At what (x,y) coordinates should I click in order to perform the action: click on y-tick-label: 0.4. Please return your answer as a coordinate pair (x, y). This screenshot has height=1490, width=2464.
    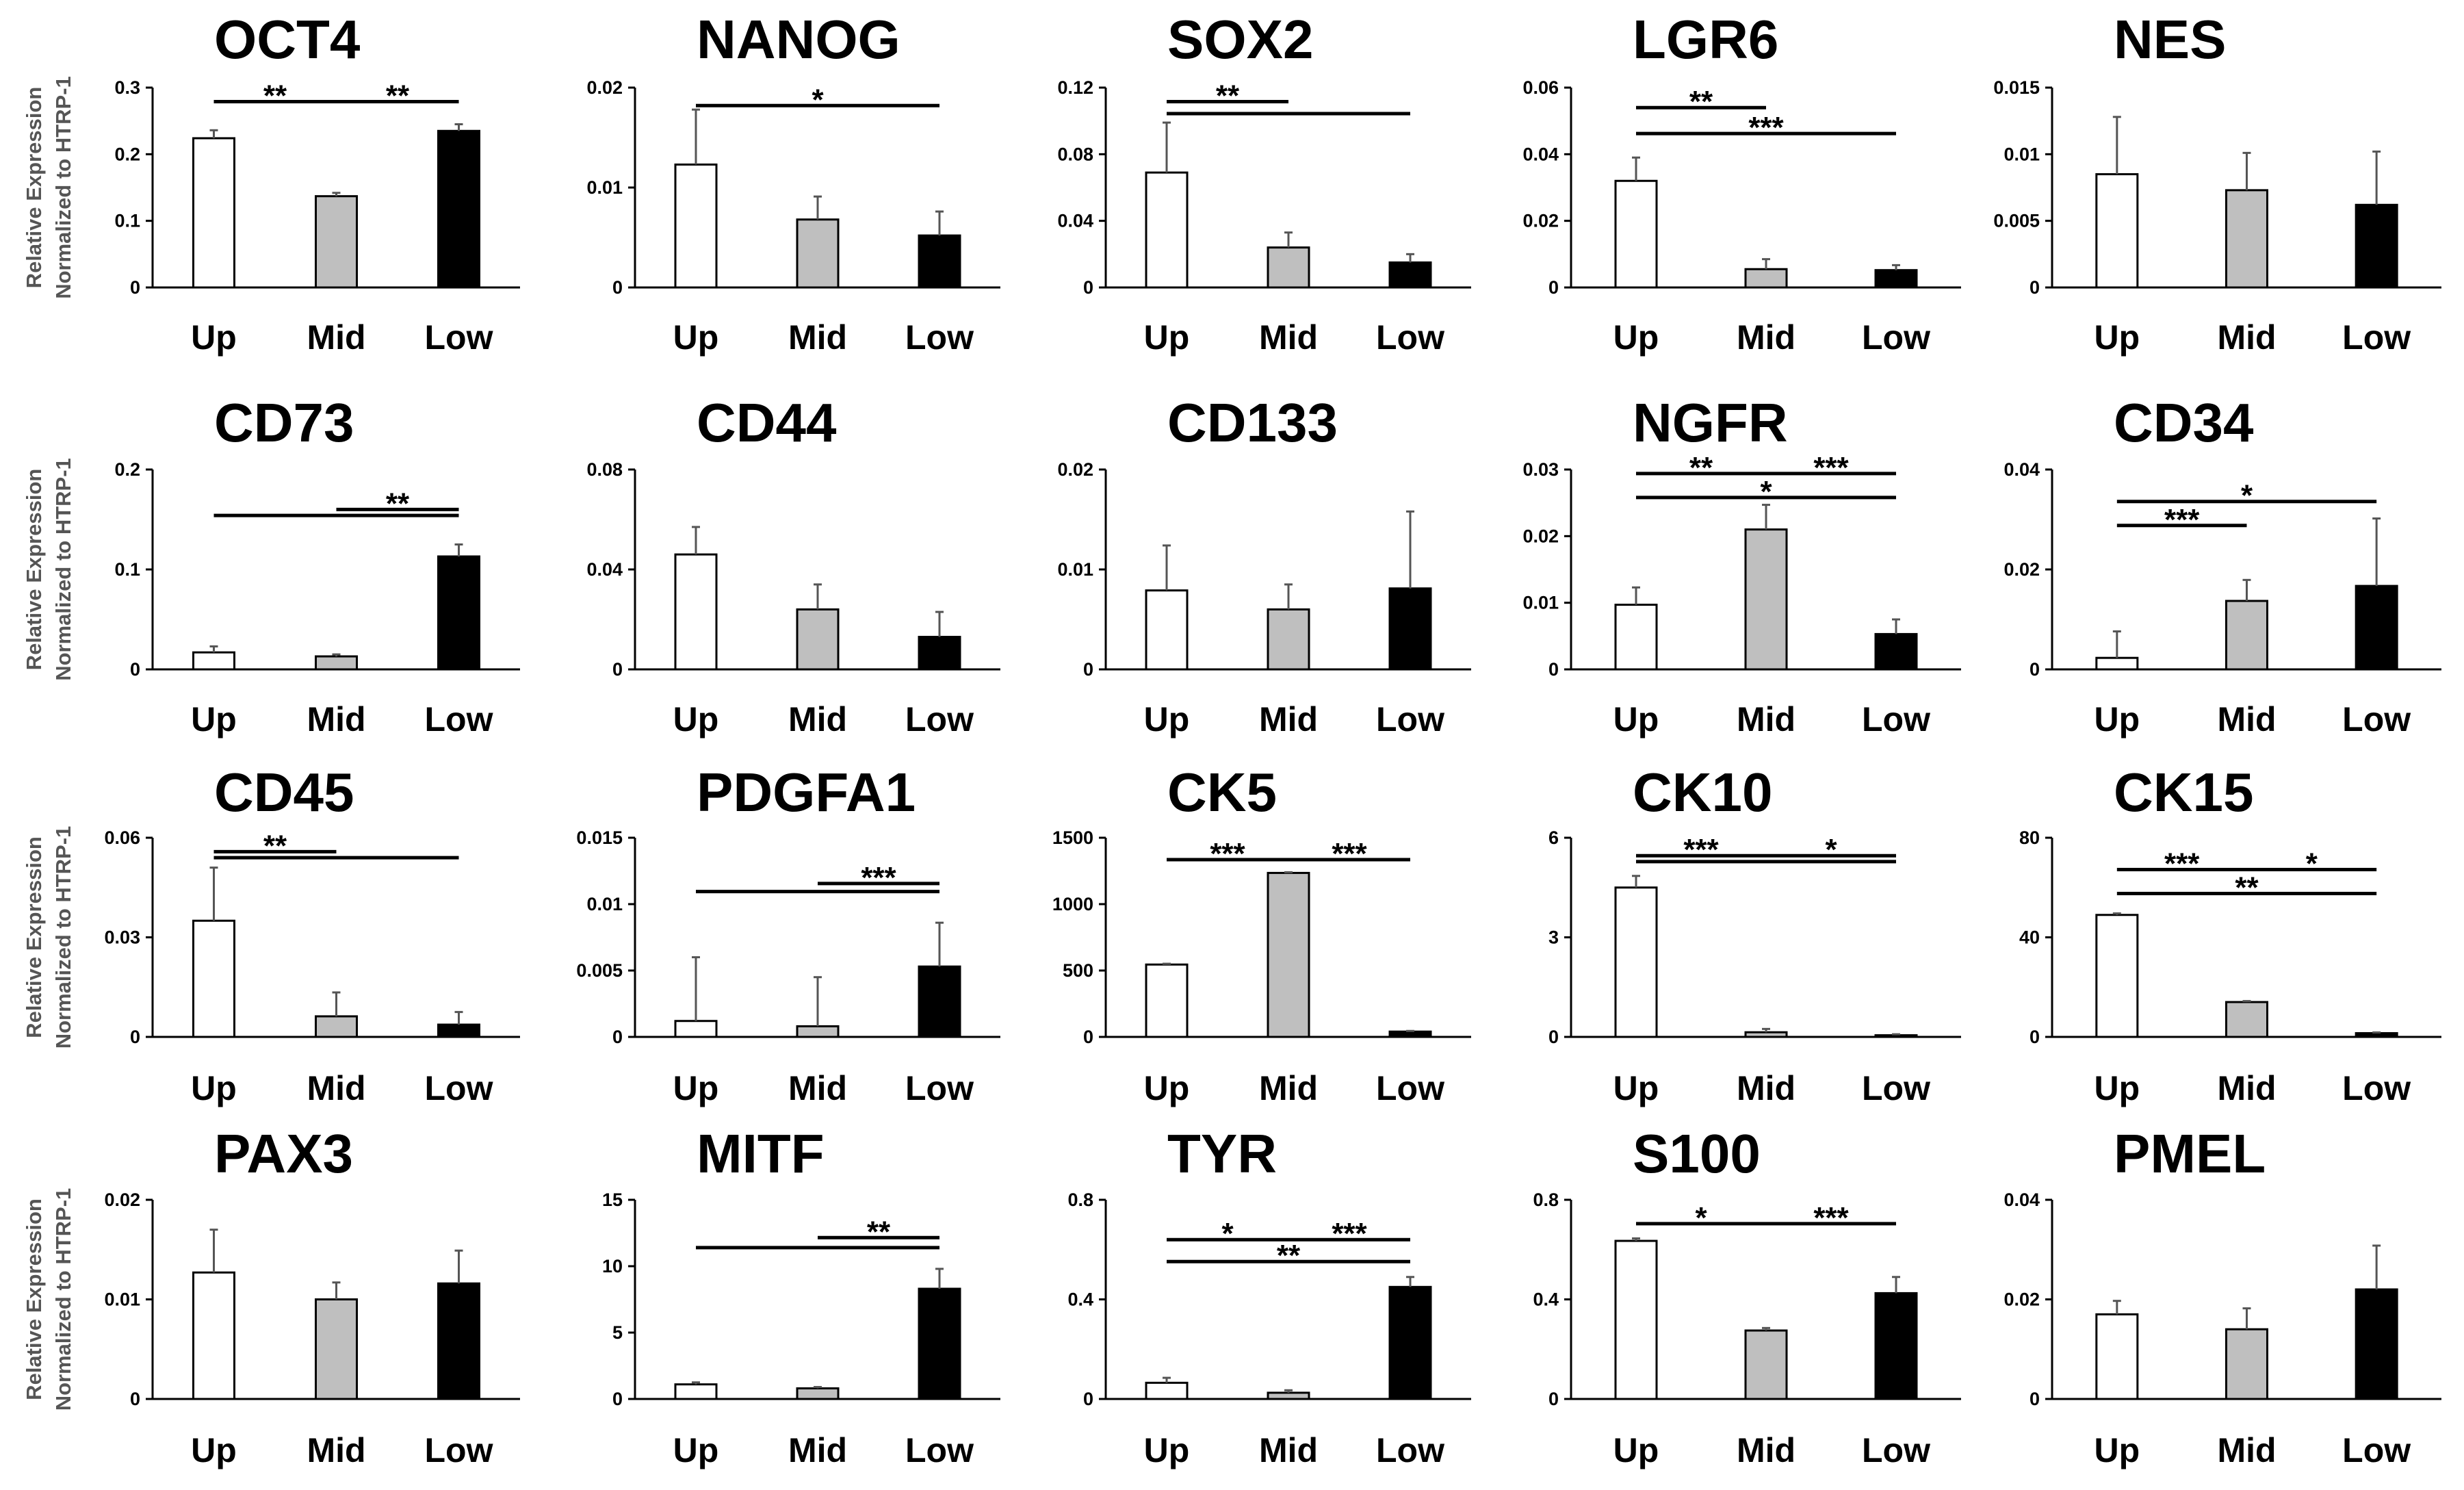
    Looking at the image, I should click on (1546, 1299).